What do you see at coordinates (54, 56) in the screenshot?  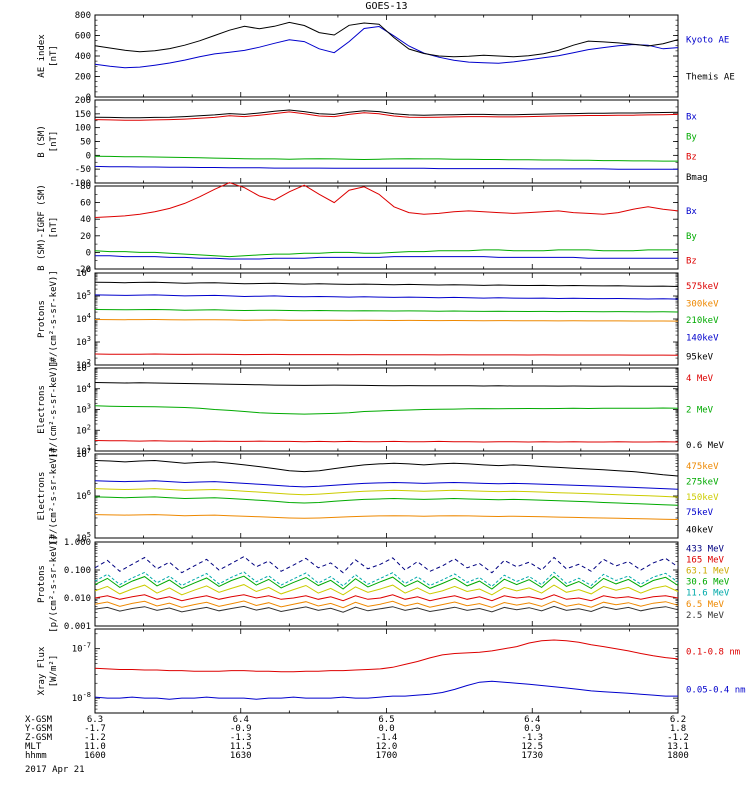 I see `axis-units-ae-index: [nT]` at bounding box center [54, 56].